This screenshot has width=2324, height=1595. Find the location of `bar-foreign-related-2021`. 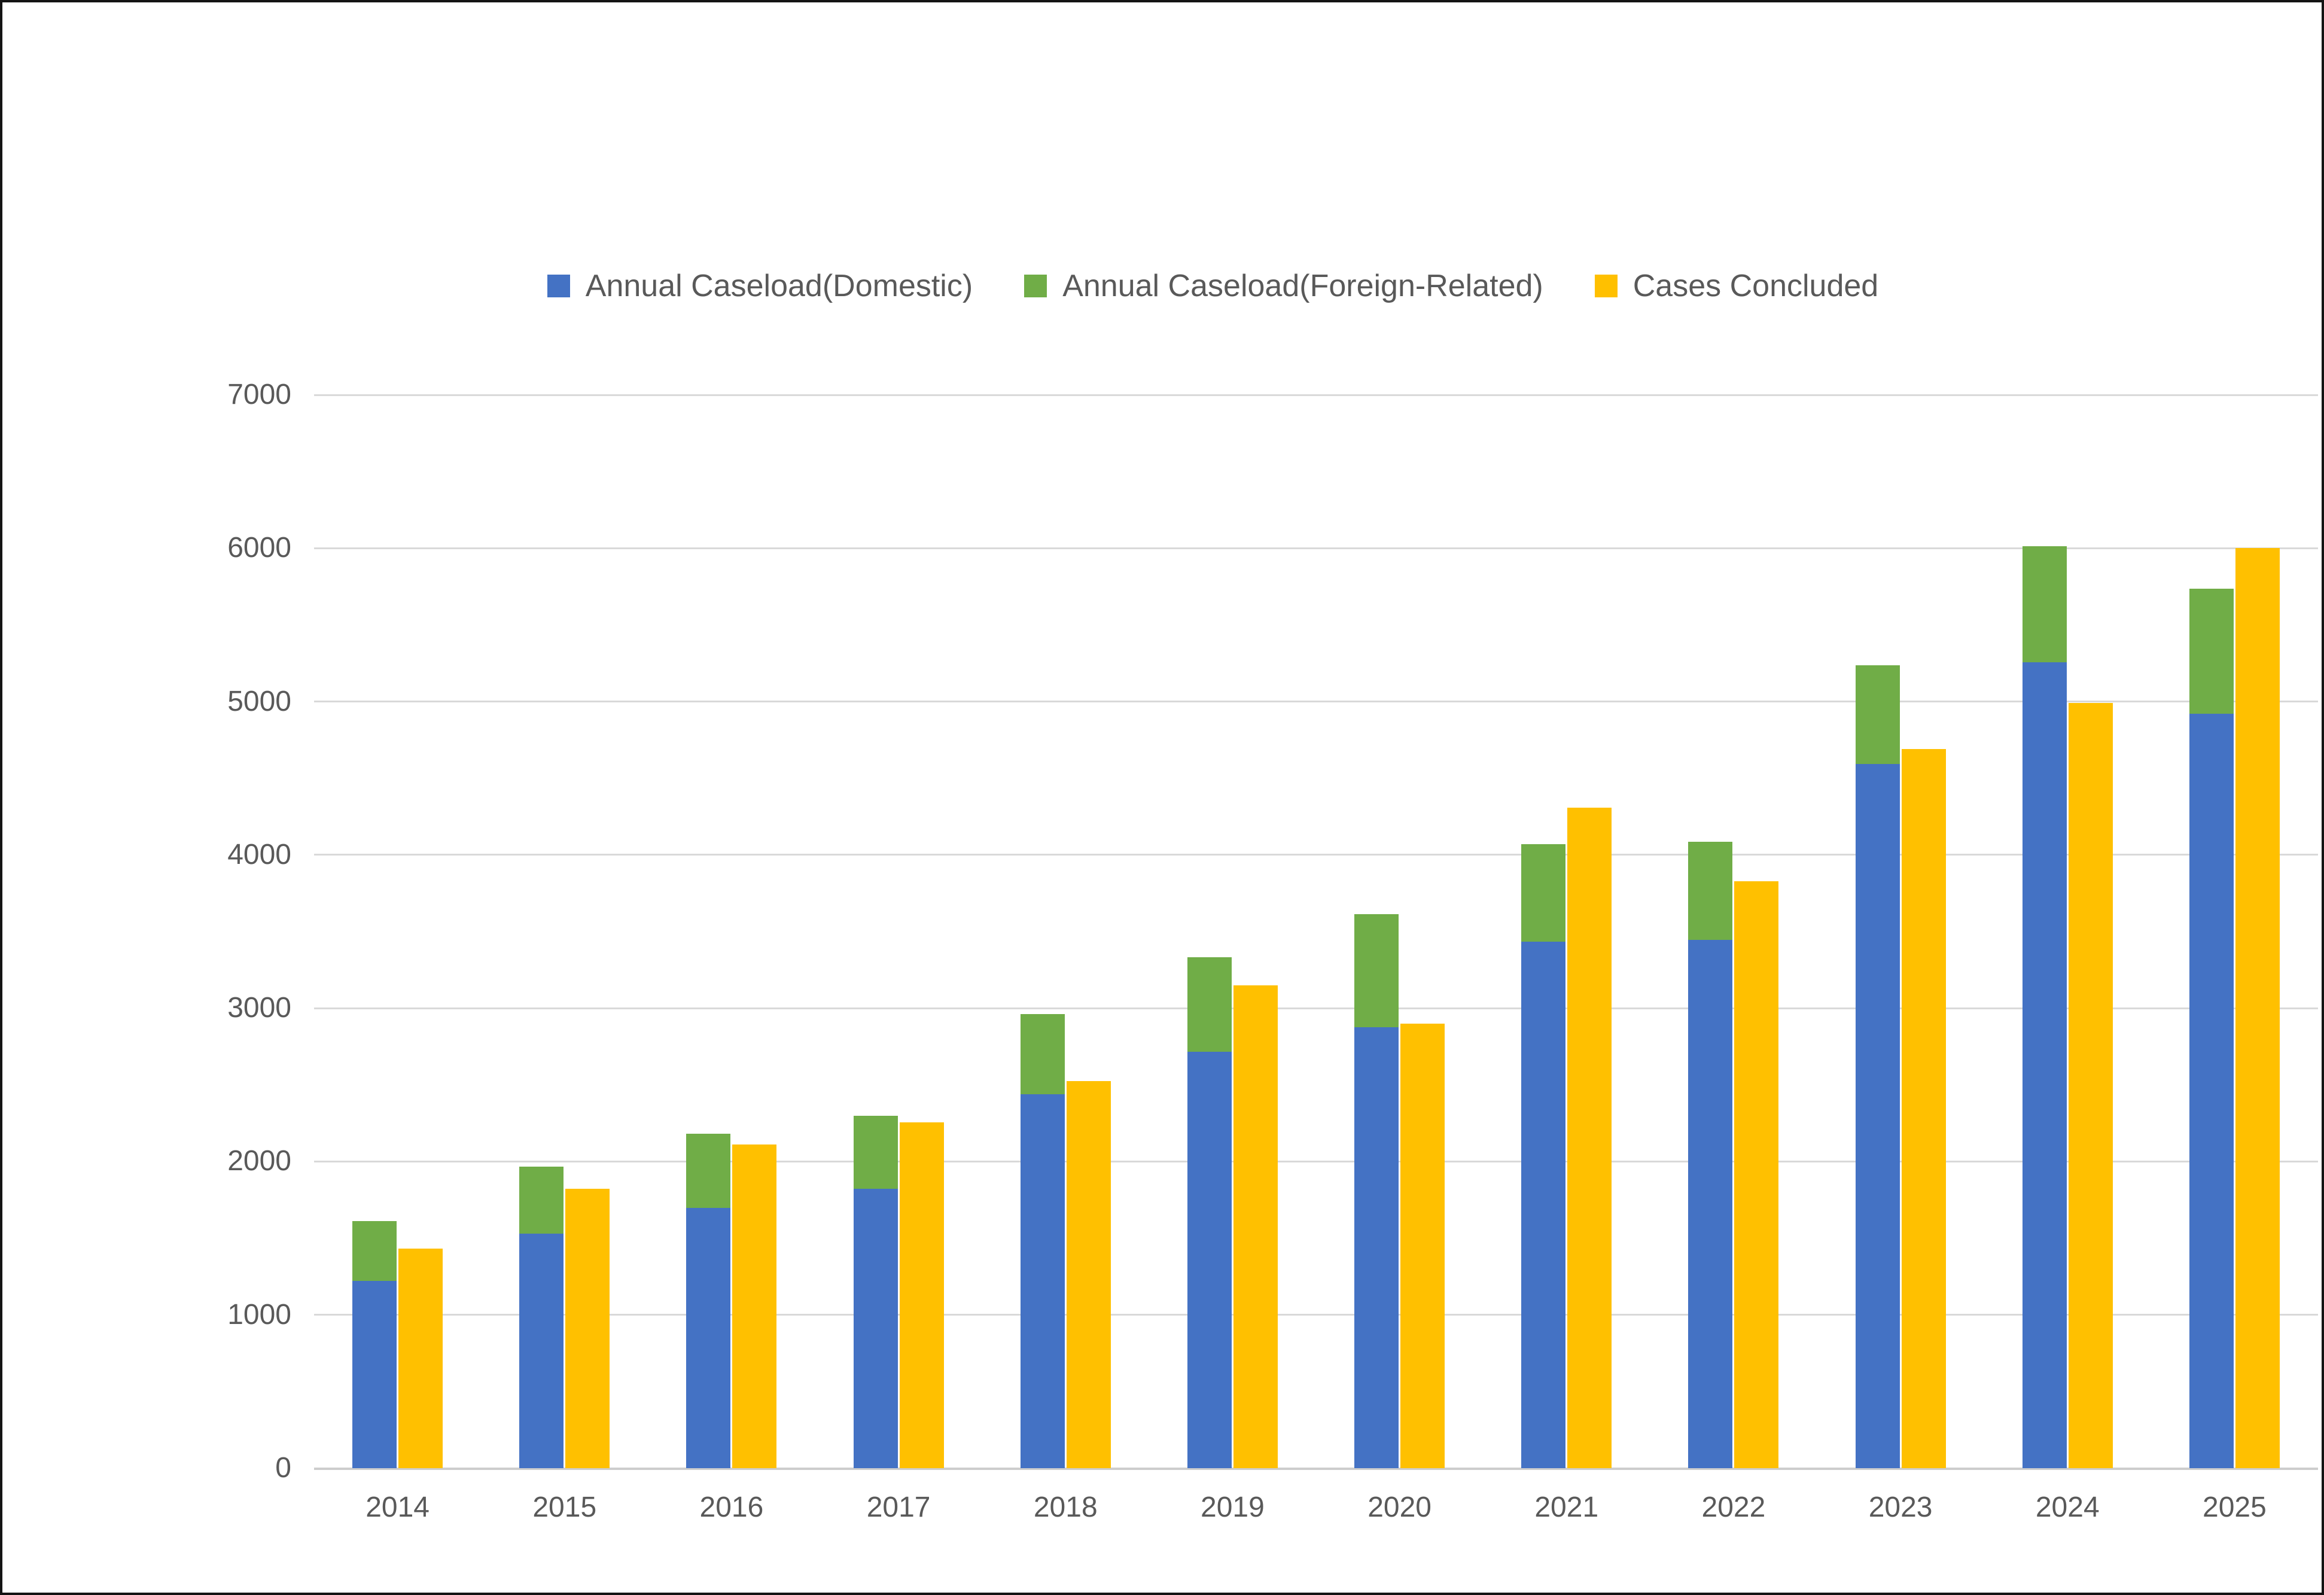

bar-foreign-related-2021 is located at coordinates (1543, 893).